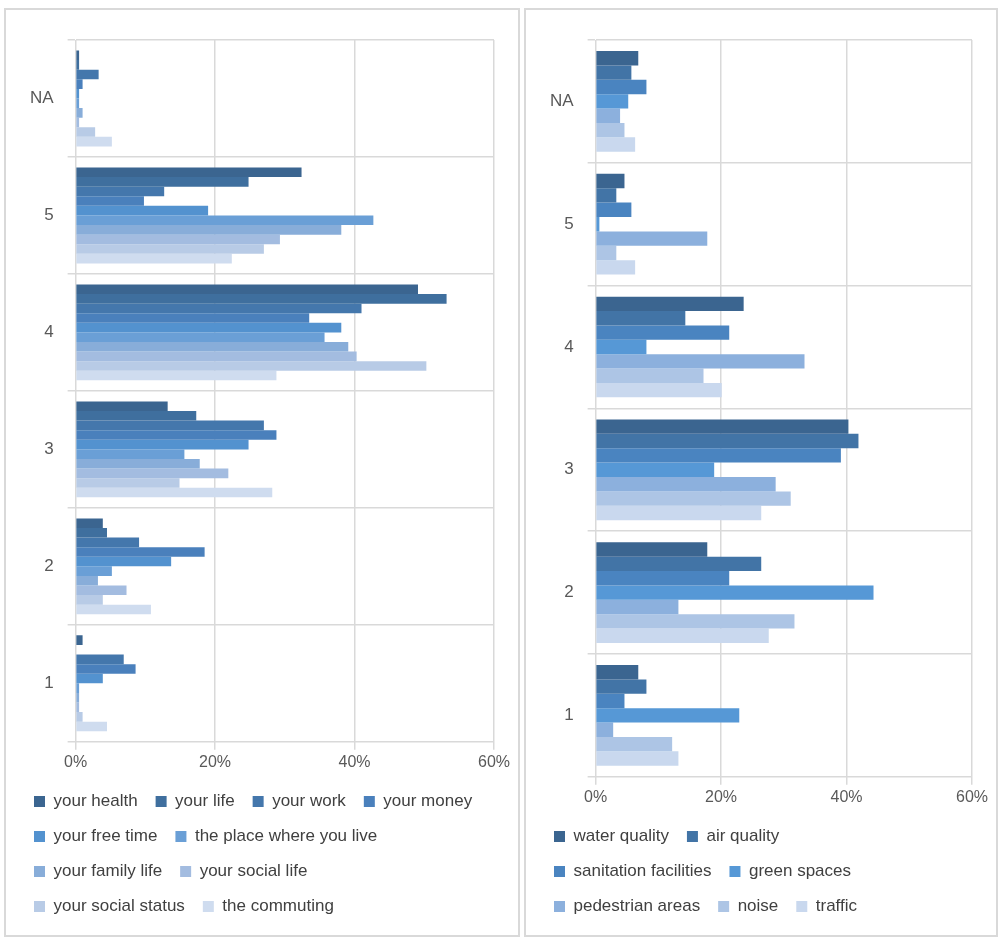 This screenshot has height=949, width=1004. I want to click on y-tick-label: 5, so click(569, 223).